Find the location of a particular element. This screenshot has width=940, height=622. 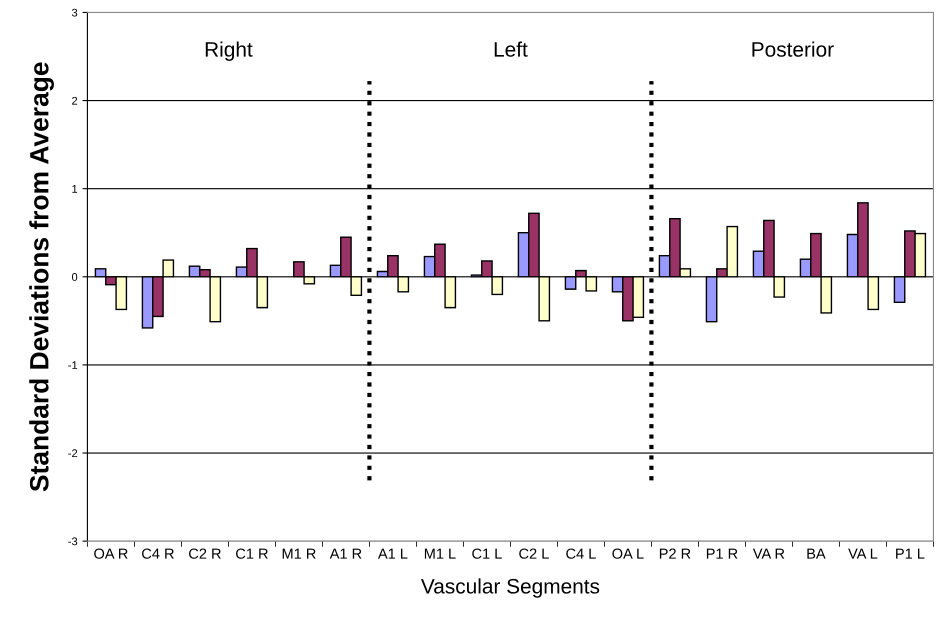

x-tick-label: C2 L is located at coordinates (534, 553).